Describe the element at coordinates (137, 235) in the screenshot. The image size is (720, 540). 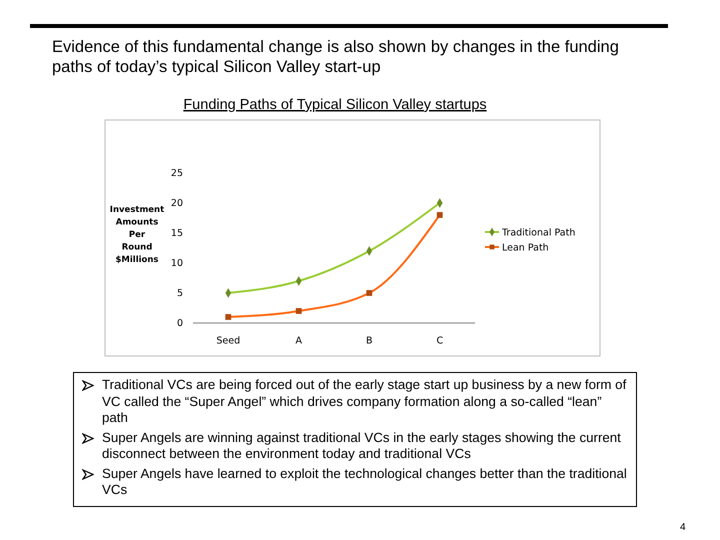
I see `y-axis-title: Investment Amounts Per Round $Millions` at that location.